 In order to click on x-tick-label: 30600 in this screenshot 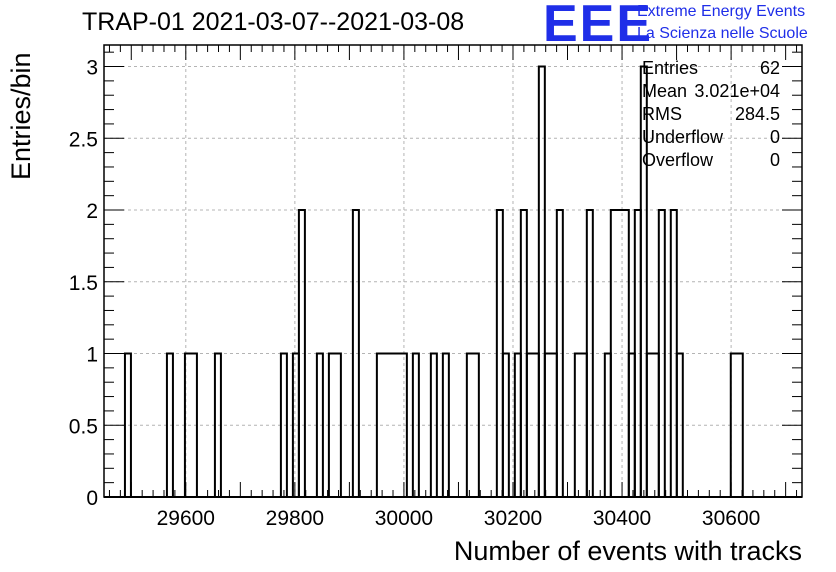, I will do `click(731, 518)`.